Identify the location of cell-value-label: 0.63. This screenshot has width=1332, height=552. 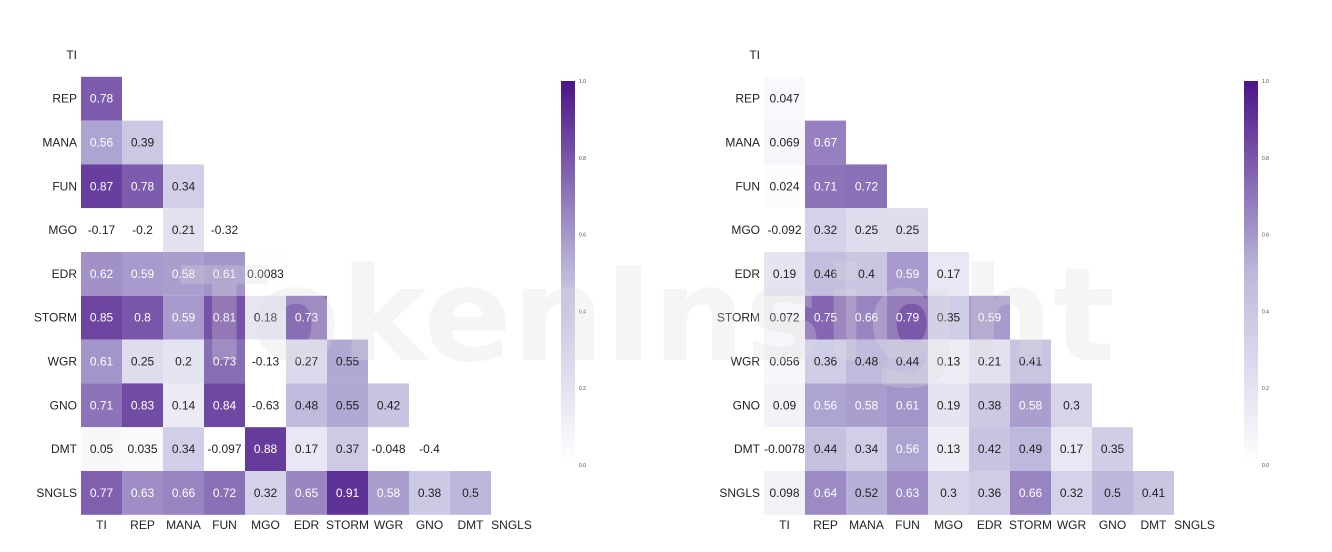
(908, 493).